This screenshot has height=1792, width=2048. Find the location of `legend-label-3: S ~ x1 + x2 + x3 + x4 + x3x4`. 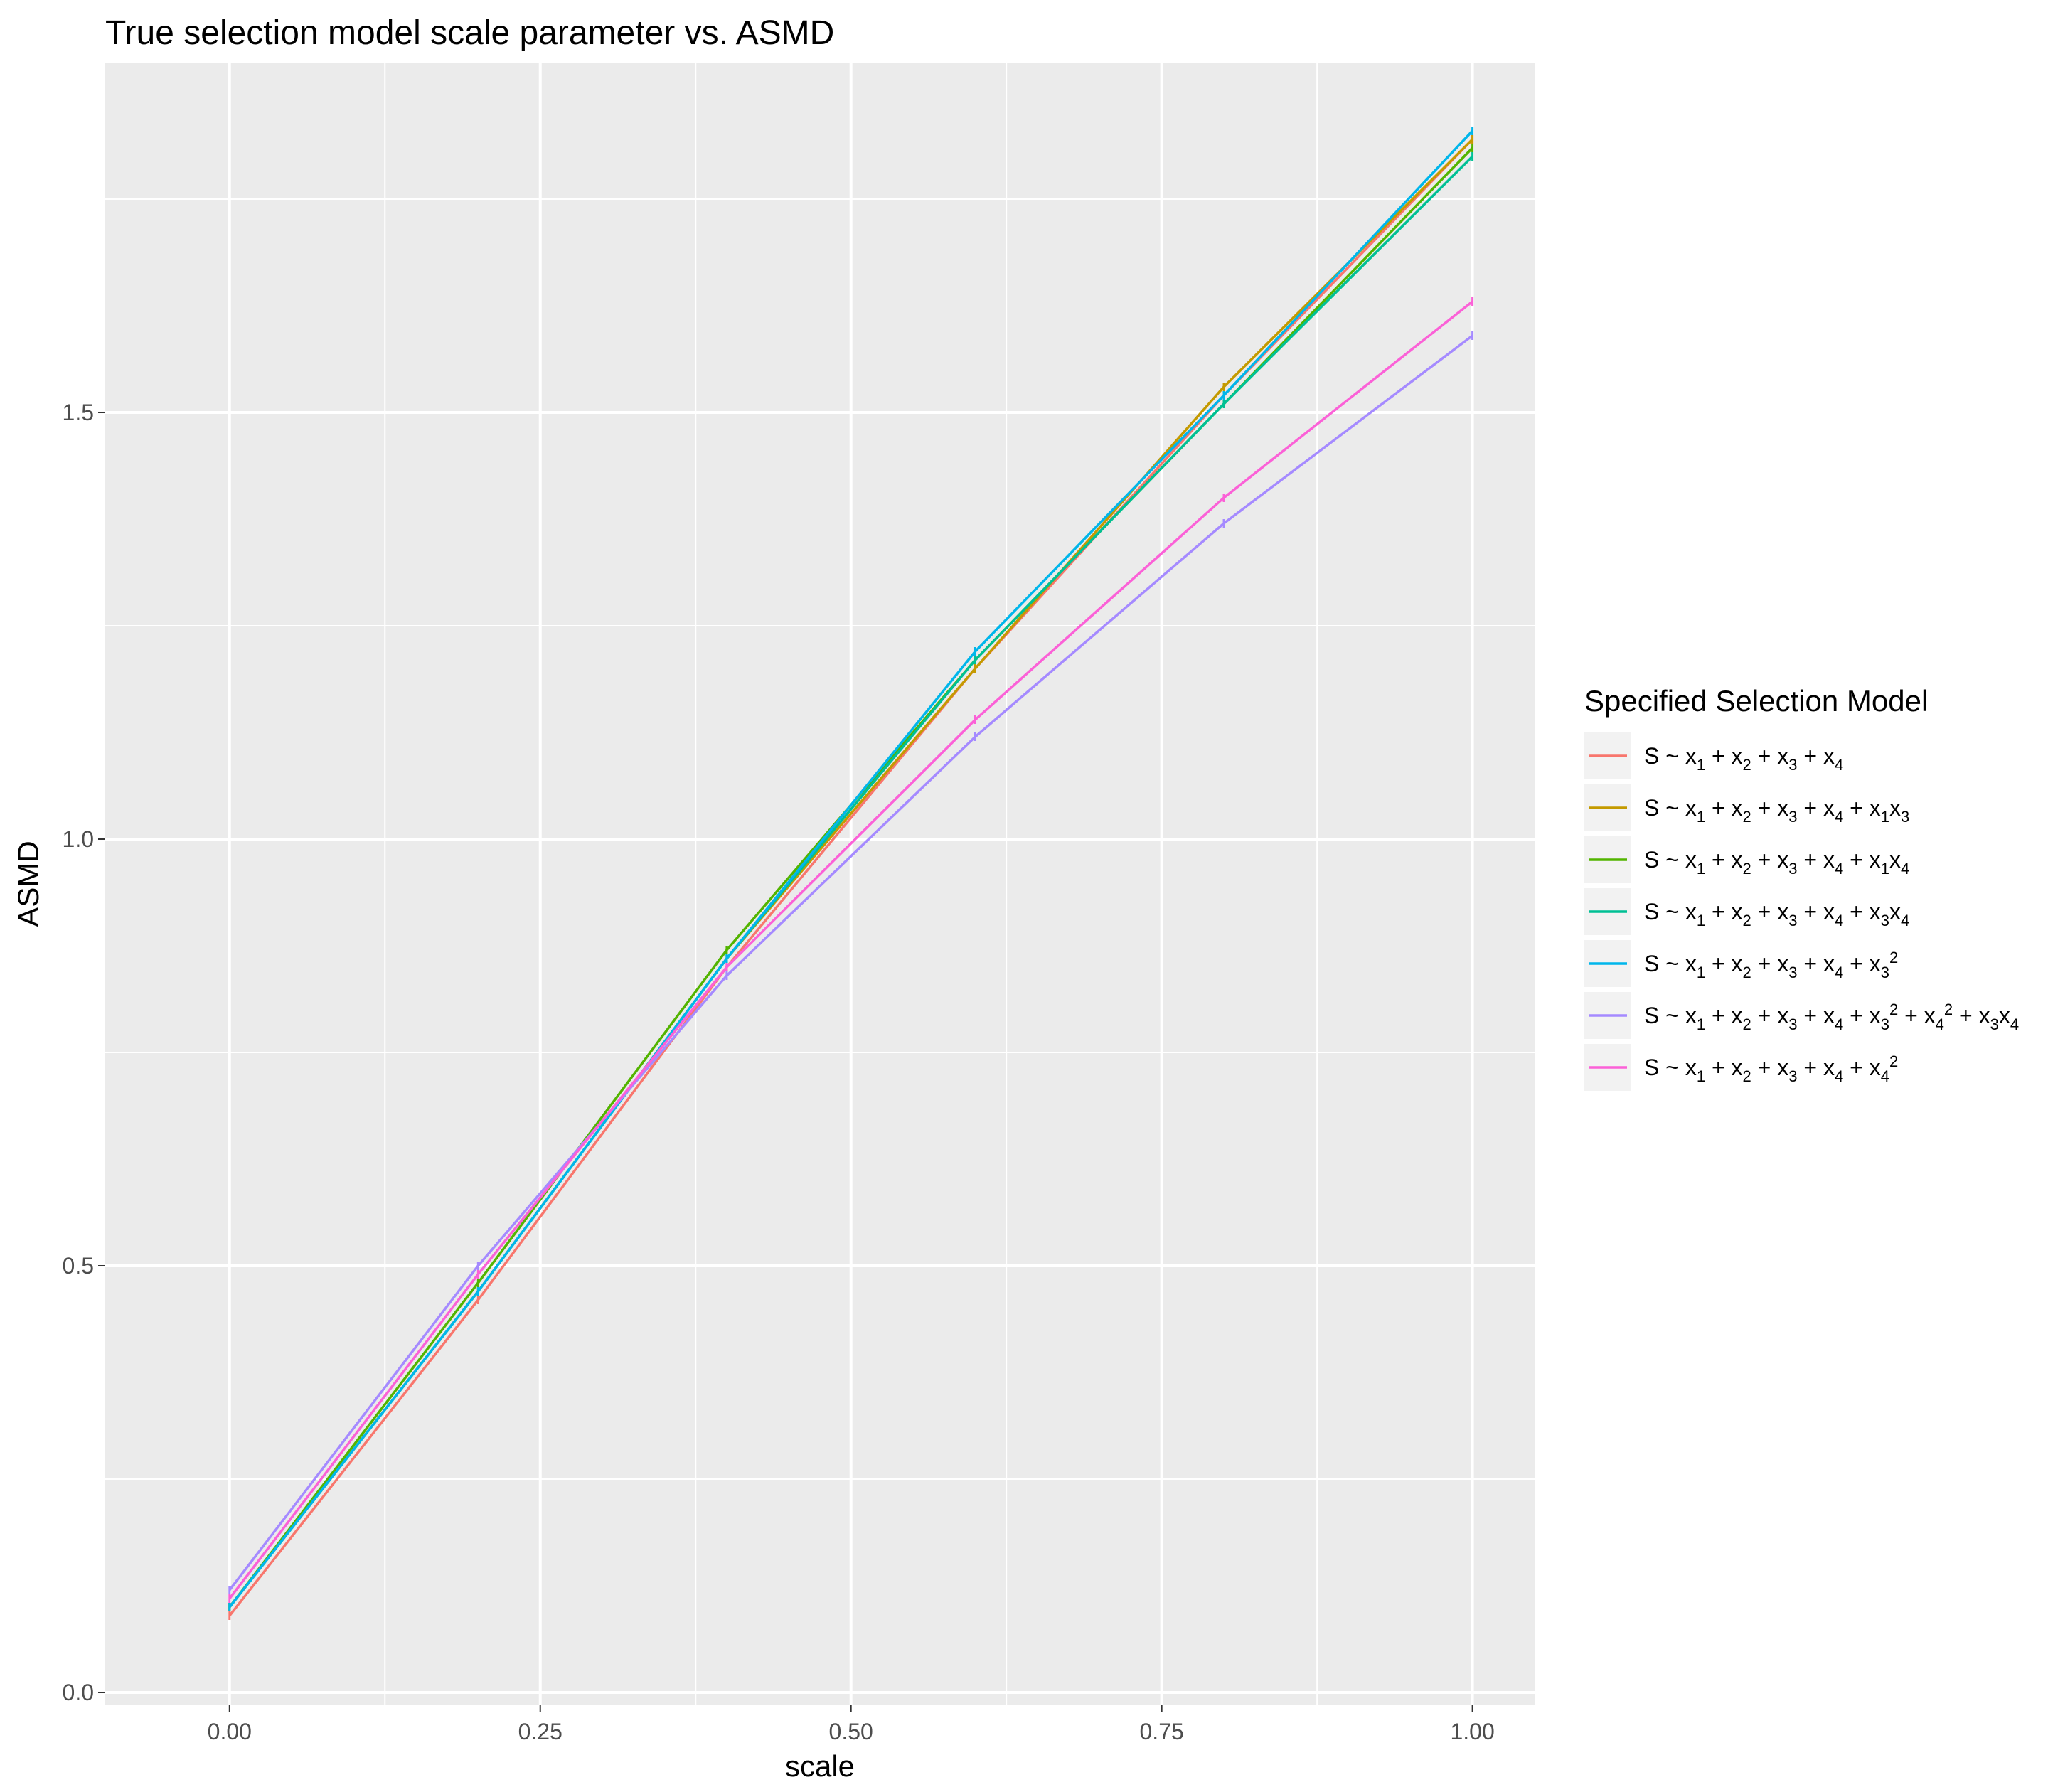

legend-label-3: S ~ x1 + x2 + x3 + x4 + x3x4 is located at coordinates (1776, 914).